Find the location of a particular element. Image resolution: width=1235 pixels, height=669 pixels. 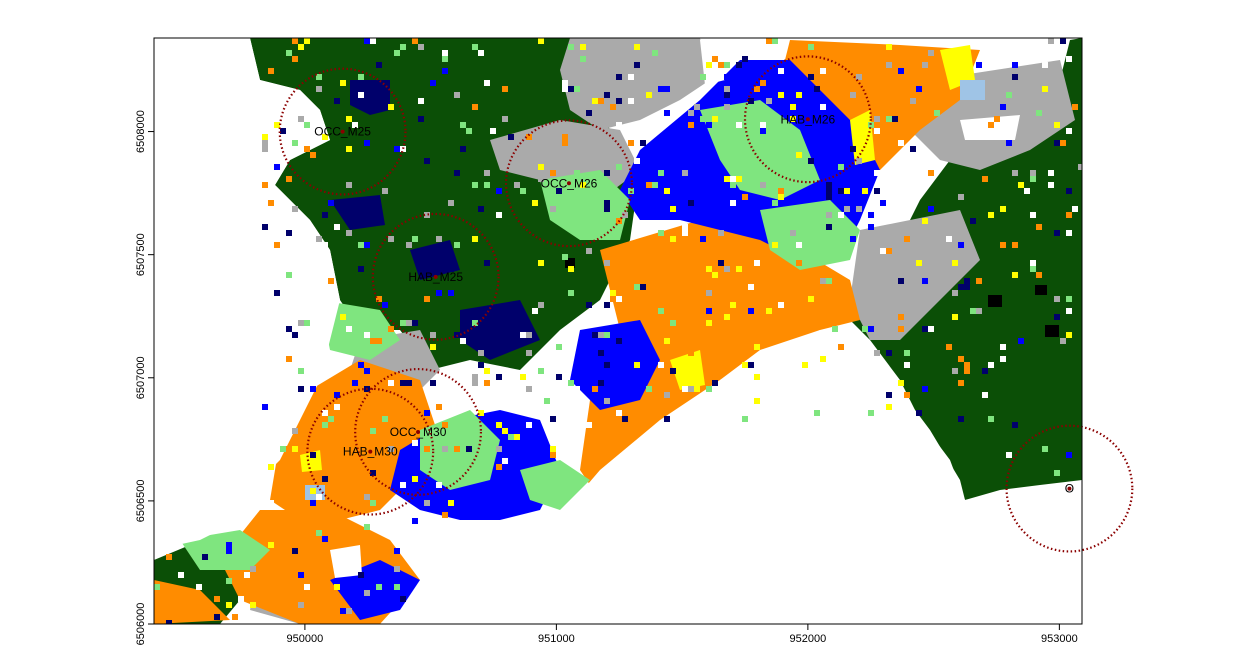

site-point is located at coordinates (418, 431).